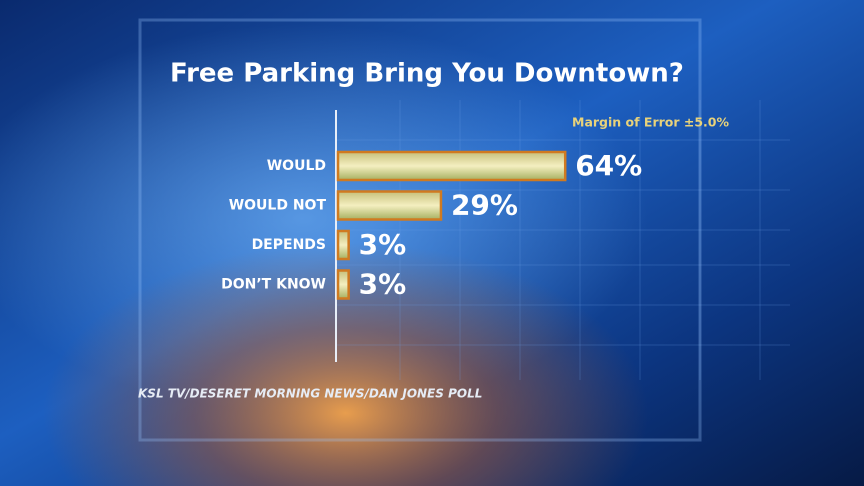 This screenshot has height=486, width=864. Describe the element at coordinates (650, 122) in the screenshot. I see `subtitle: Margin of Error ±5.0%` at that location.